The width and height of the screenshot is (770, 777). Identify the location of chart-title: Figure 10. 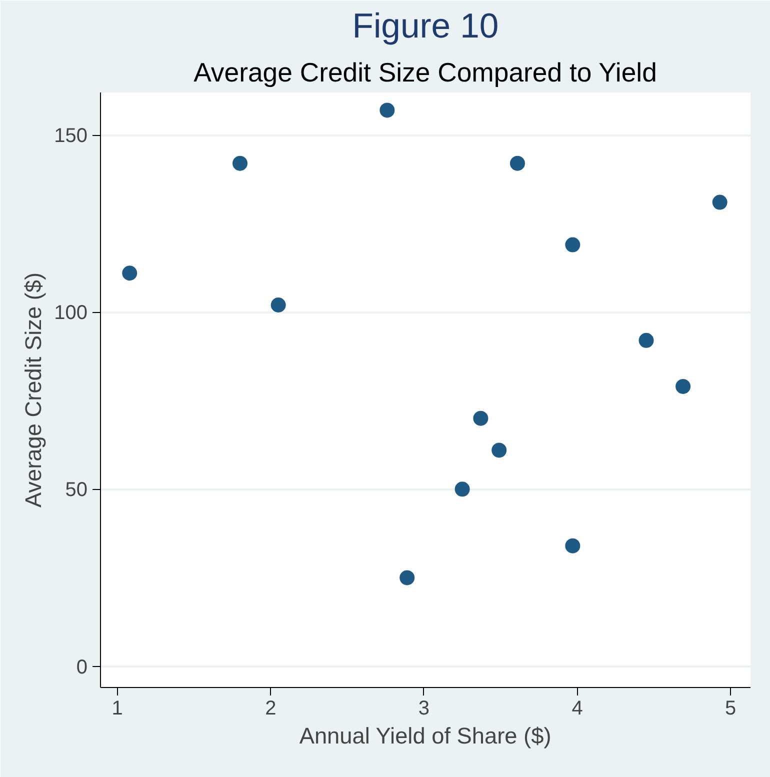
(425, 27).